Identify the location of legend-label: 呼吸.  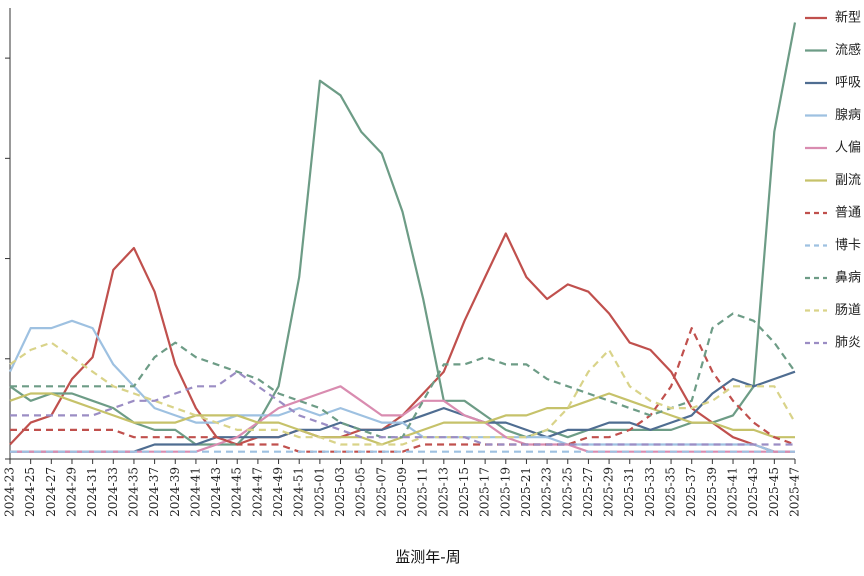
(848, 83).